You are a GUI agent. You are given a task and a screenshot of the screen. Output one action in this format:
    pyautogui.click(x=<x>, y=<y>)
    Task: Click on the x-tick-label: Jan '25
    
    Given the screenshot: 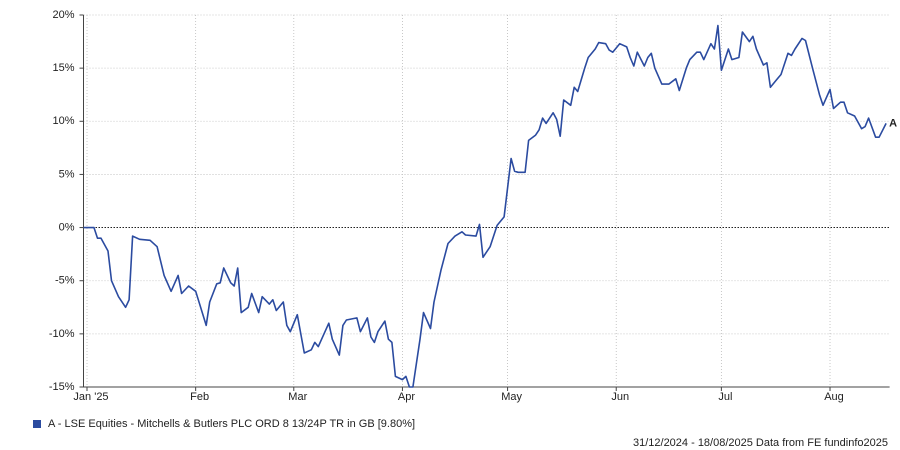 What is the action you would take?
    pyautogui.click(x=90, y=397)
    